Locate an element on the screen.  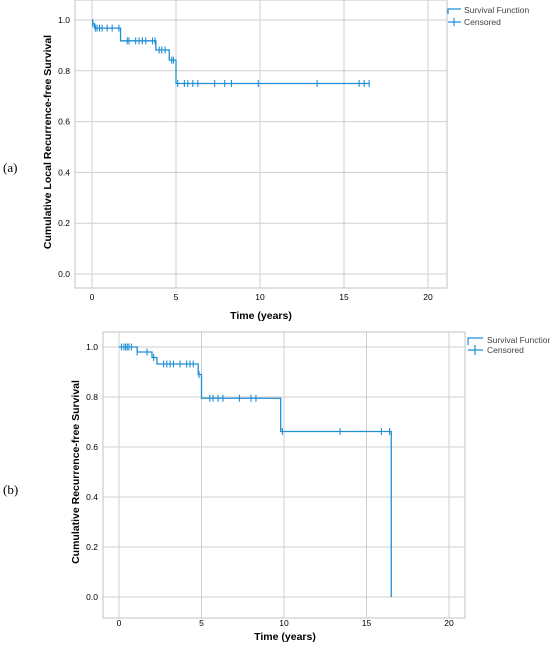
y-axis-title: Cumulative Recurrence-free Survival is located at coordinates (76, 472).